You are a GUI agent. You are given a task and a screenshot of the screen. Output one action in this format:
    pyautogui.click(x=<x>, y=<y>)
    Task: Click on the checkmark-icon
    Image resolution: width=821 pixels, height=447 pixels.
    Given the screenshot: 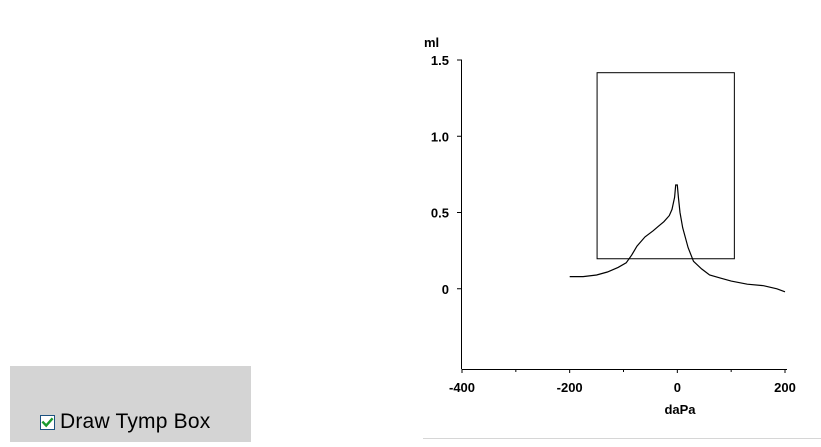 What is the action you would take?
    pyautogui.click(x=47, y=422)
    